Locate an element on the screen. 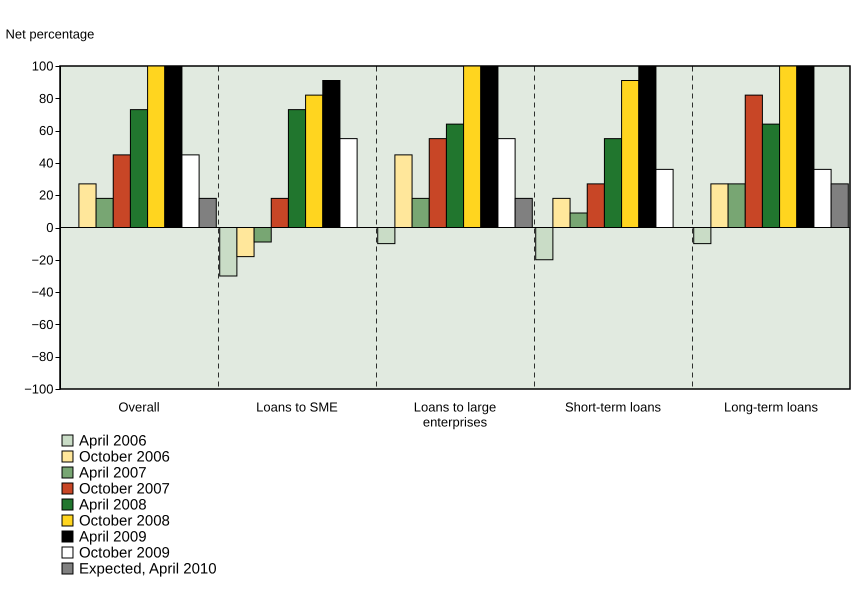 Image resolution: width=861 pixels, height=607 pixels. y-tick-label: 0 is located at coordinates (50, 227).